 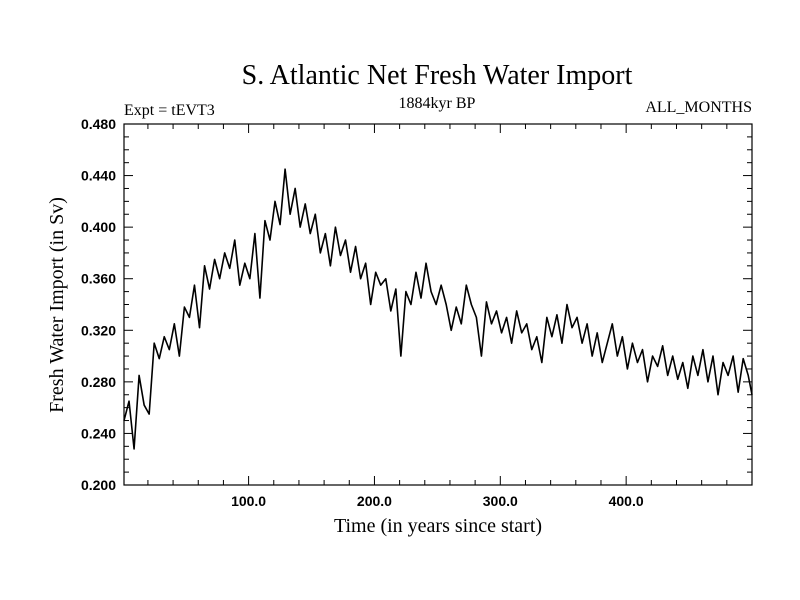 I want to click on x-tick-label: 400.0, so click(x=626, y=501).